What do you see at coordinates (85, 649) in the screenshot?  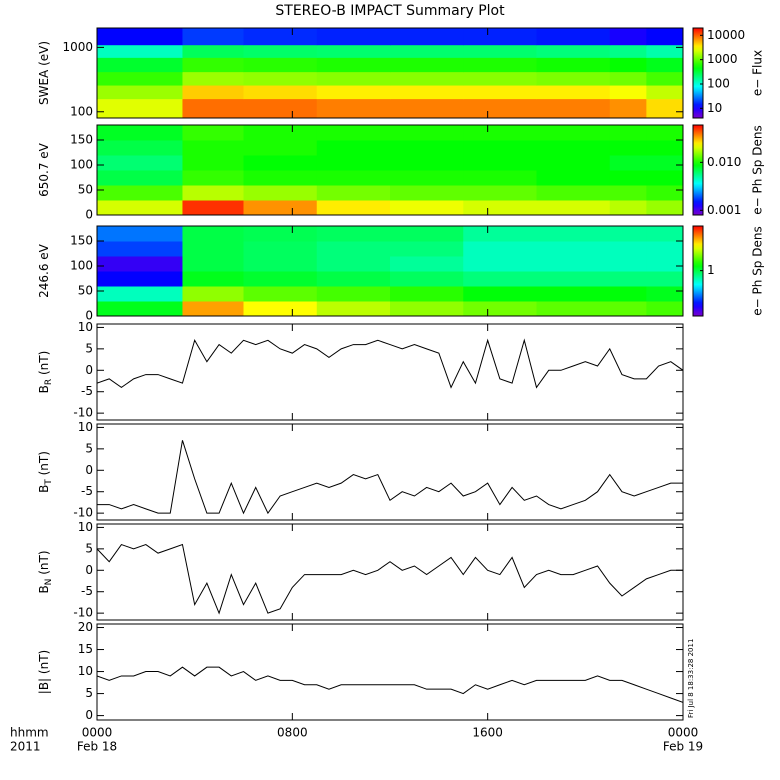 I see `y-tick-label: 15` at bounding box center [85, 649].